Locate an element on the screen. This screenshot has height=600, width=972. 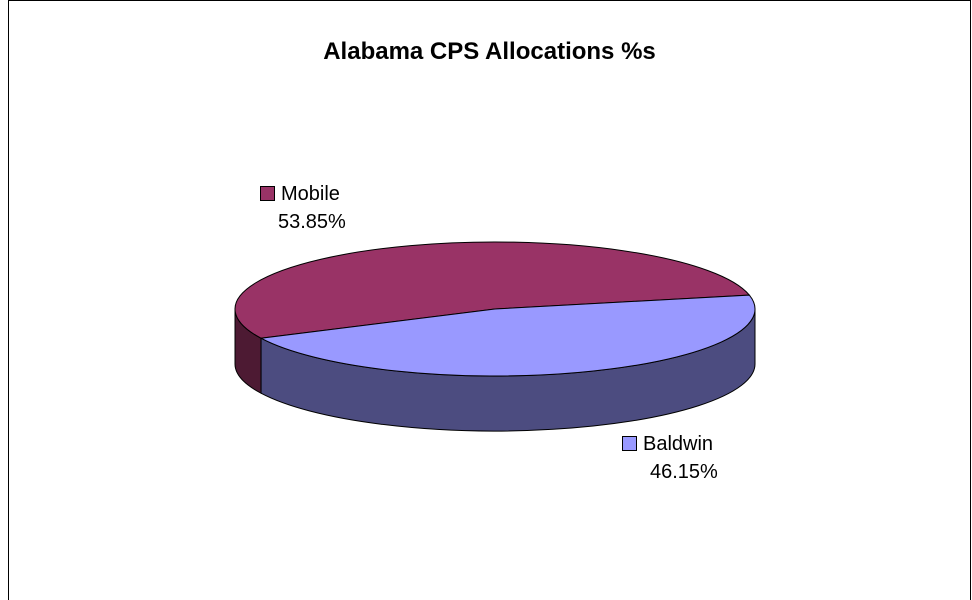
slice-name-baldwin: Baldwin is located at coordinates (678, 444).